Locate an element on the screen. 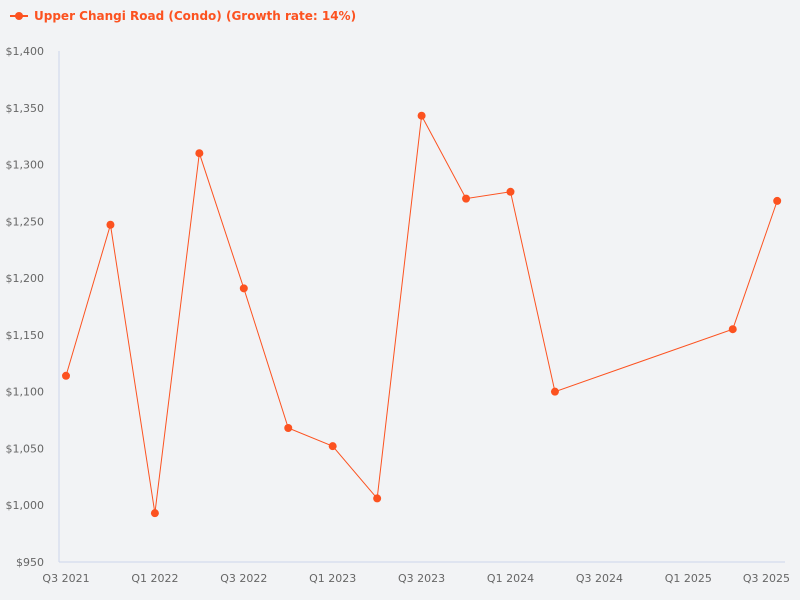 The height and width of the screenshot is (600, 800). y-tick-label: $1,000 is located at coordinates (25, 505).